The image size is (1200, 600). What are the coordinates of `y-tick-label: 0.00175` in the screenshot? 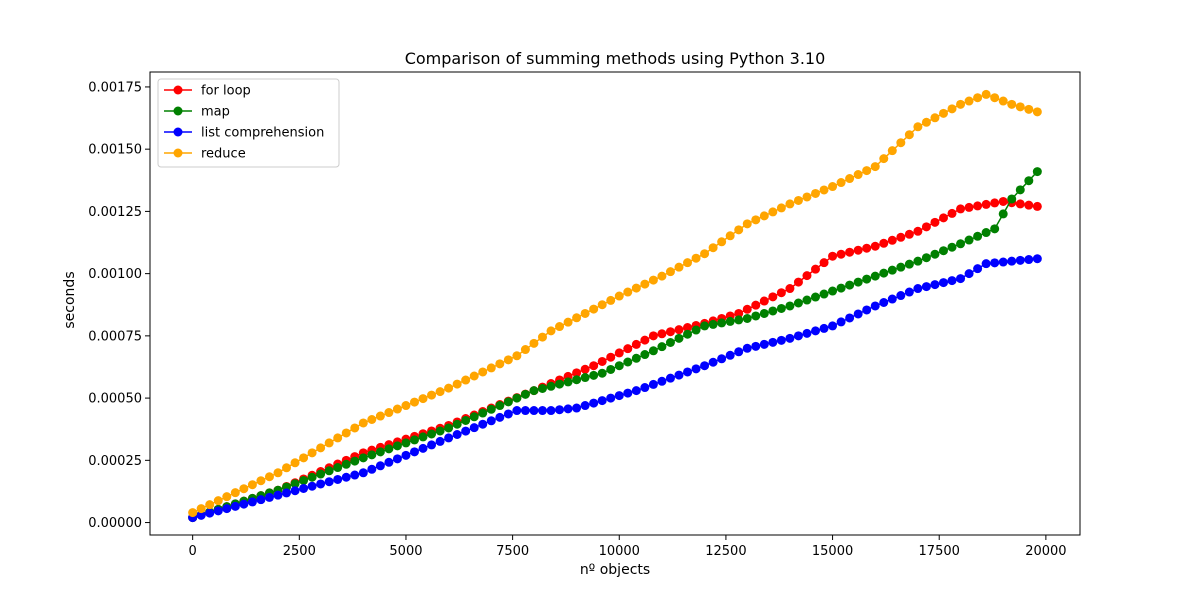 It's located at (115, 87).